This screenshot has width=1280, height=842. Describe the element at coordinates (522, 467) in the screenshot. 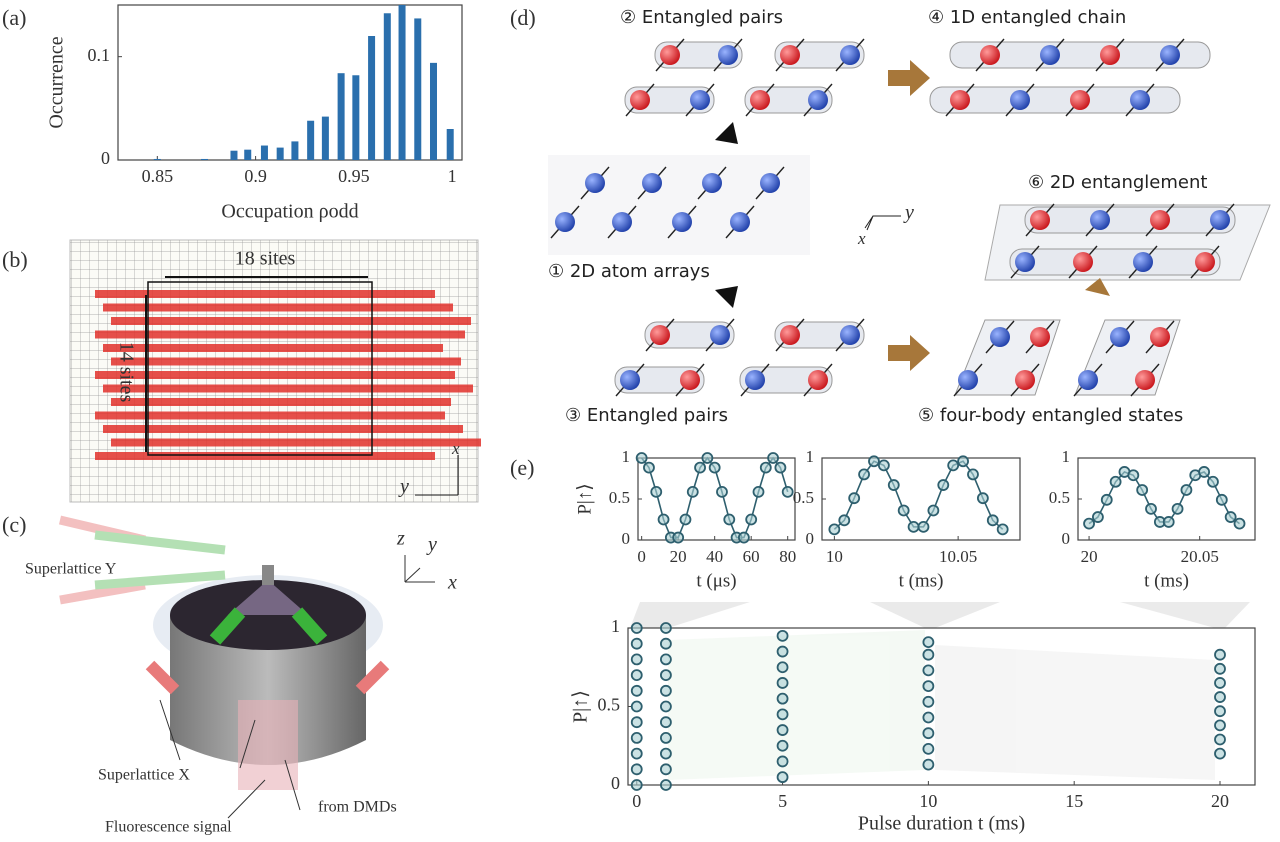

I see `panel-label: (e)` at that location.